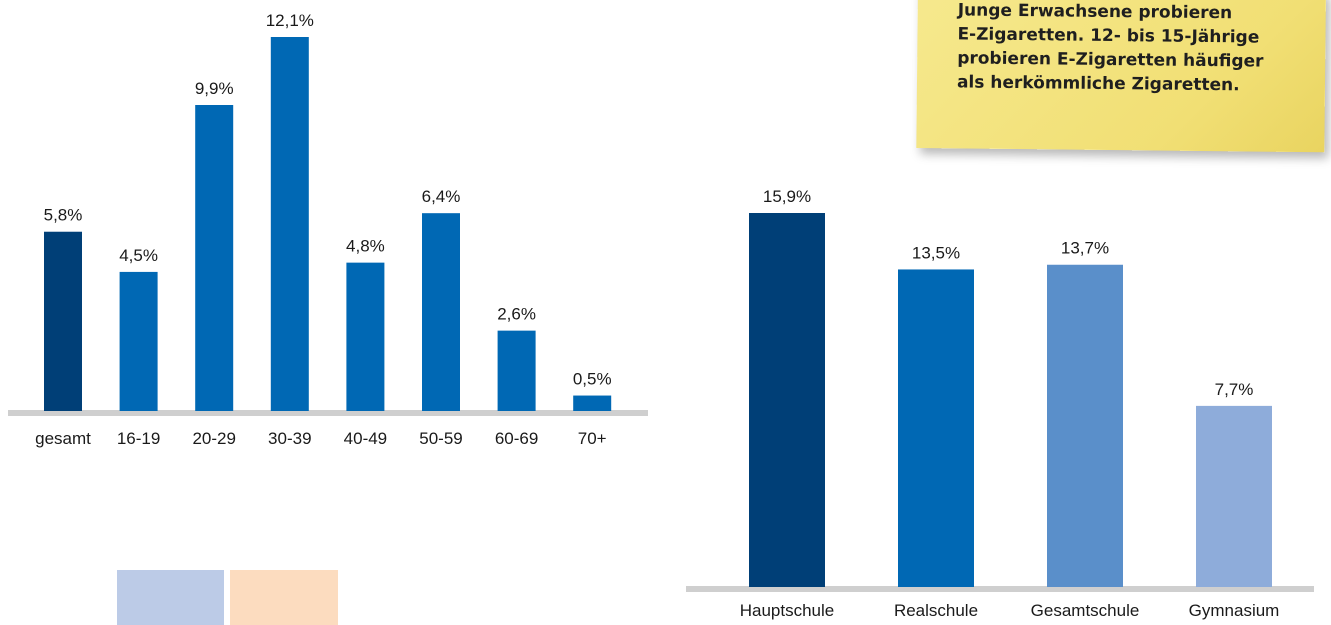  I want to click on tick-label: Realschule, so click(936, 610).